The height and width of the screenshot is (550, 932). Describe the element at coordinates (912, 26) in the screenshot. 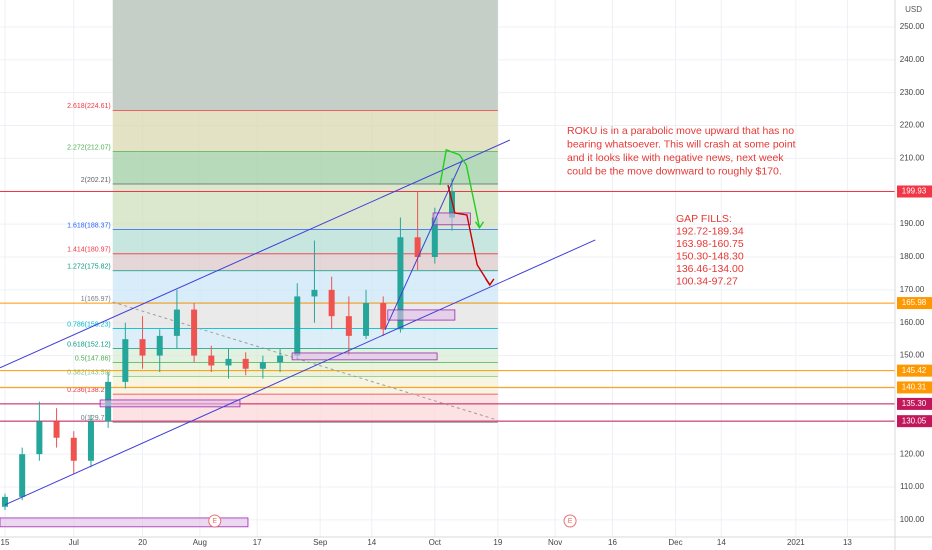

I see `y-tick-label: 250.00` at that location.